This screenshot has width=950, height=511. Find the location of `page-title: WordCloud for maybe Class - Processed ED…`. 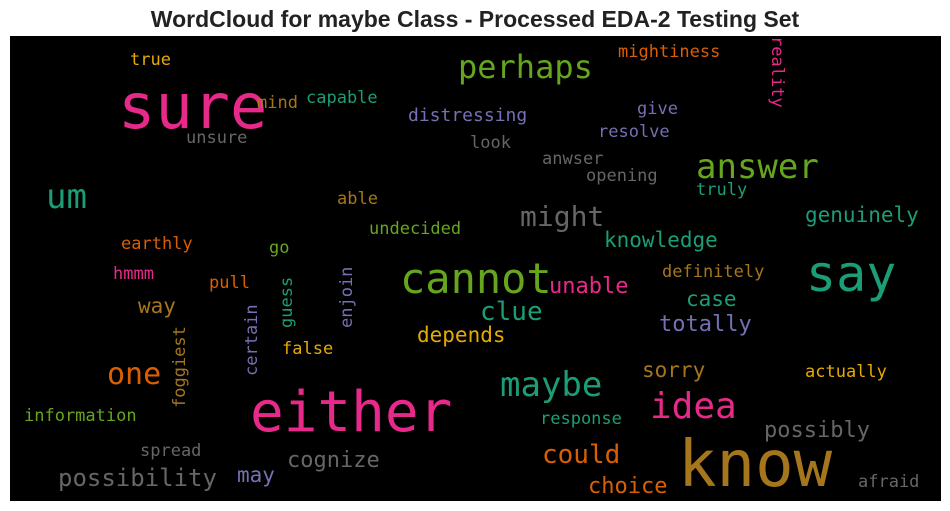

page-title: WordCloud for maybe Class - Processed ED… is located at coordinates (475, 19).